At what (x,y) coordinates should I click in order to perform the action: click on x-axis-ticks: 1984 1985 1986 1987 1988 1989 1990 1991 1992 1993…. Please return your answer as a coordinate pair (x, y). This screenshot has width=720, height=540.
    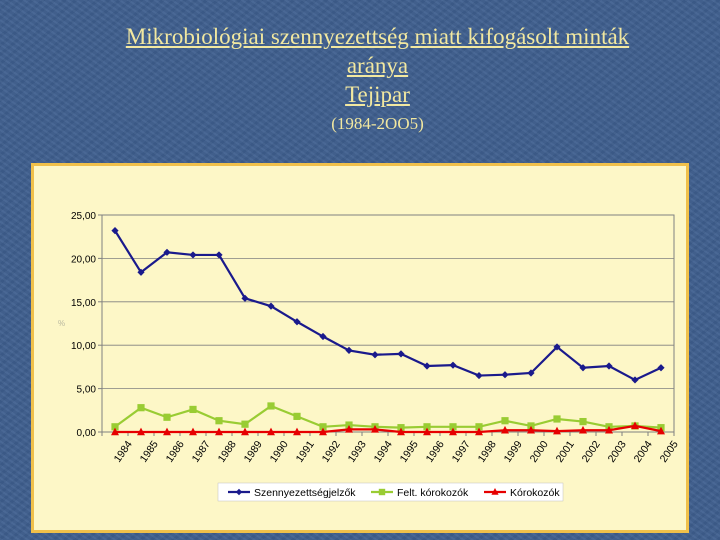
    Looking at the image, I should click on (391, 448).